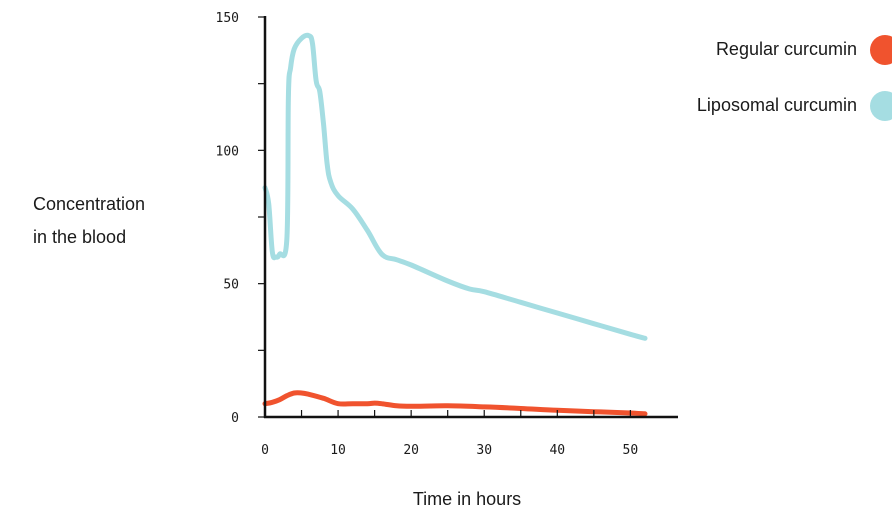  What do you see at coordinates (338, 450) in the screenshot?
I see `x-tick-label: 10` at bounding box center [338, 450].